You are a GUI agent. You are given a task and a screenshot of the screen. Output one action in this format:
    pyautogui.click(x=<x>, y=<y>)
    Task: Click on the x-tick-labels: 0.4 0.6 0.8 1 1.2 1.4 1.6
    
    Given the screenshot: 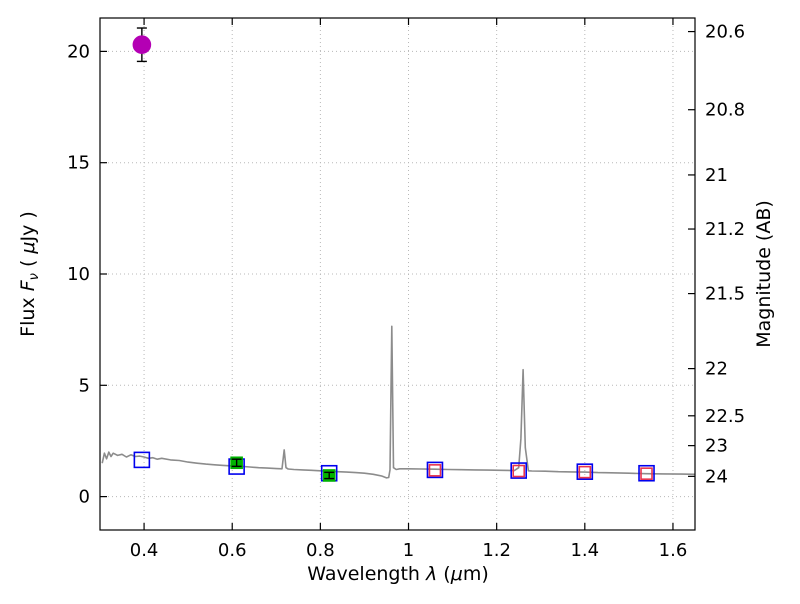 What is the action you would take?
    pyautogui.click(x=409, y=550)
    